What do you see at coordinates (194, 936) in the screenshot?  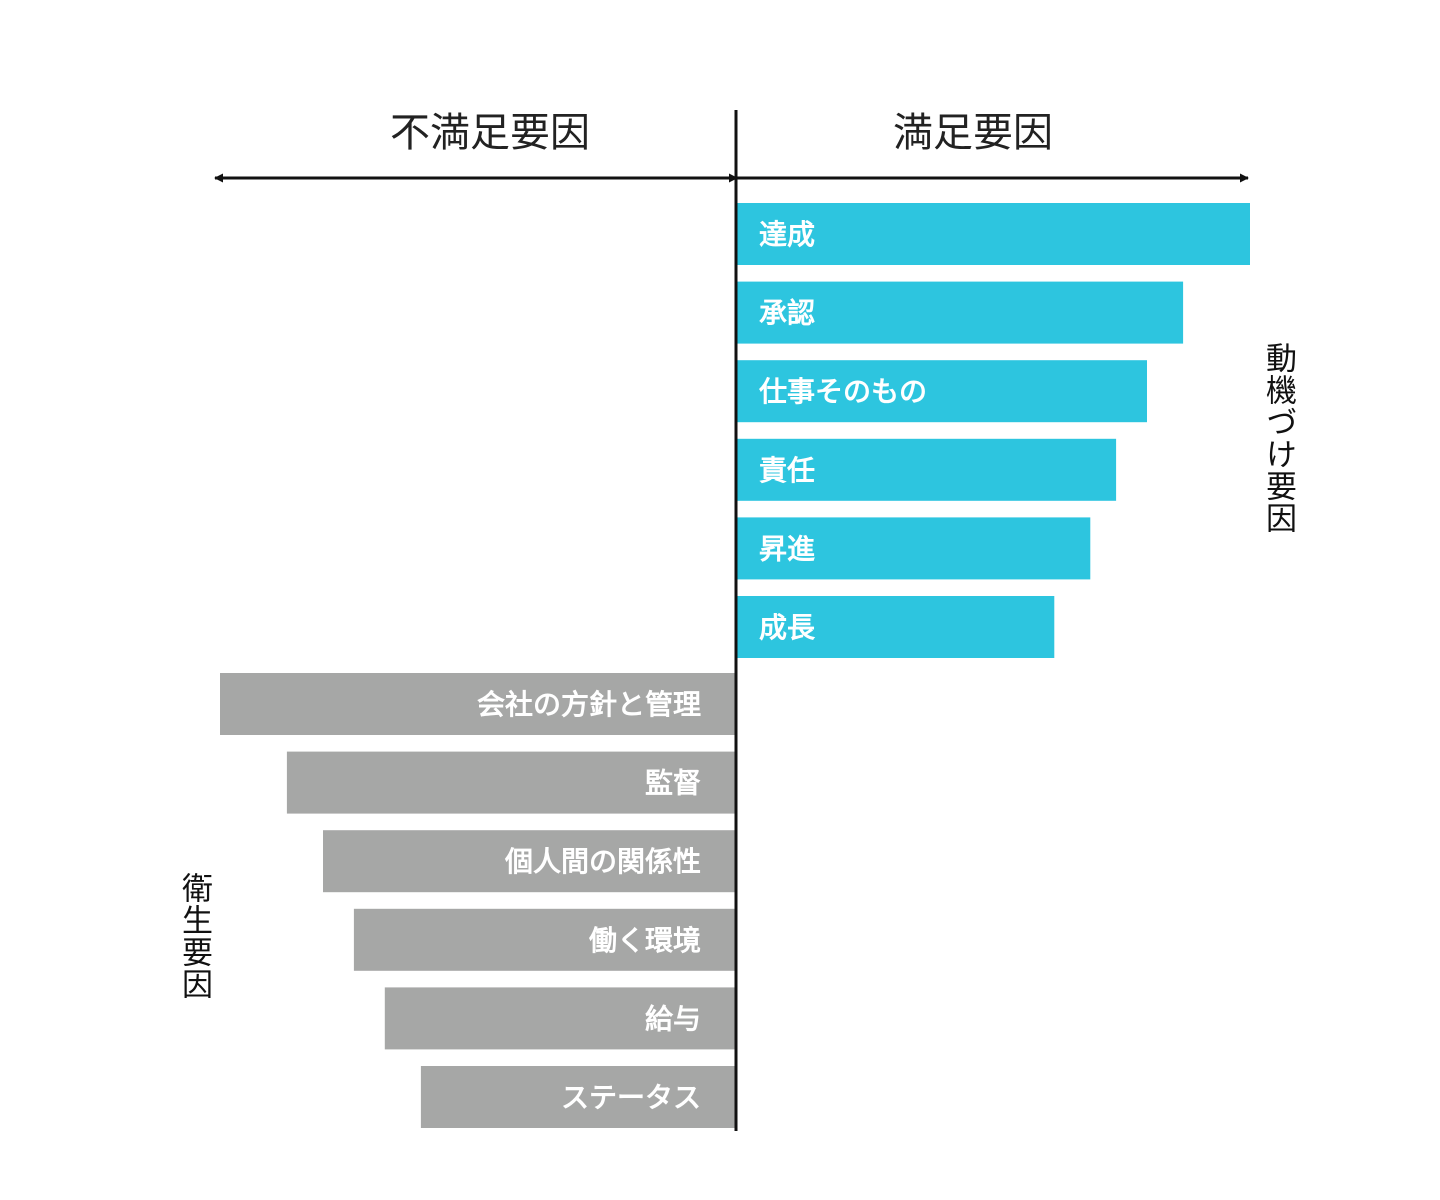 I see `hygiene-group-label: 衛生要因` at bounding box center [194, 936].